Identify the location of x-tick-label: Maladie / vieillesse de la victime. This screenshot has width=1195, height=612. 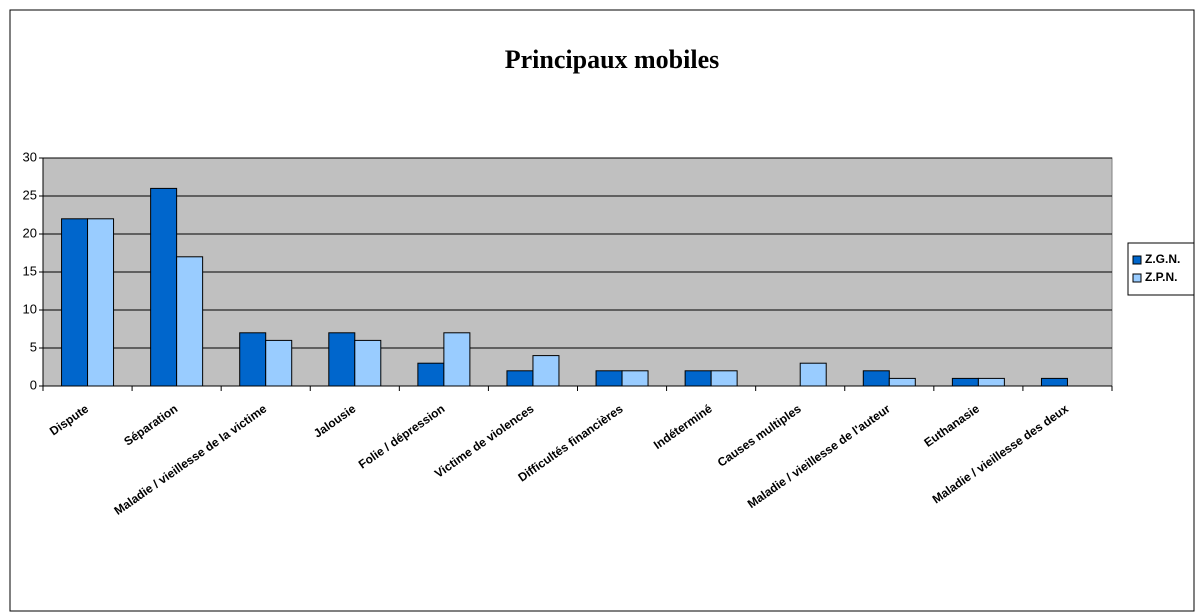
(191, 459).